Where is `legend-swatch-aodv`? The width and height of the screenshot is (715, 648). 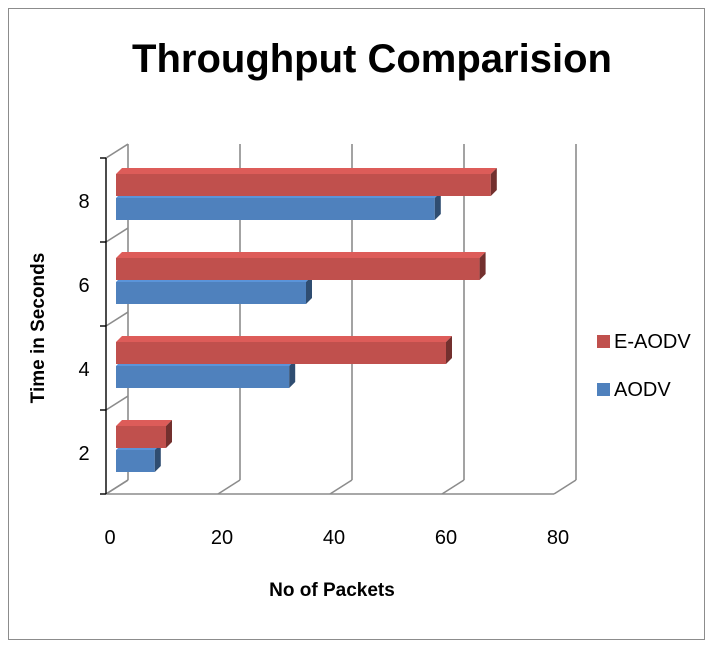 legend-swatch-aodv is located at coordinates (603, 389).